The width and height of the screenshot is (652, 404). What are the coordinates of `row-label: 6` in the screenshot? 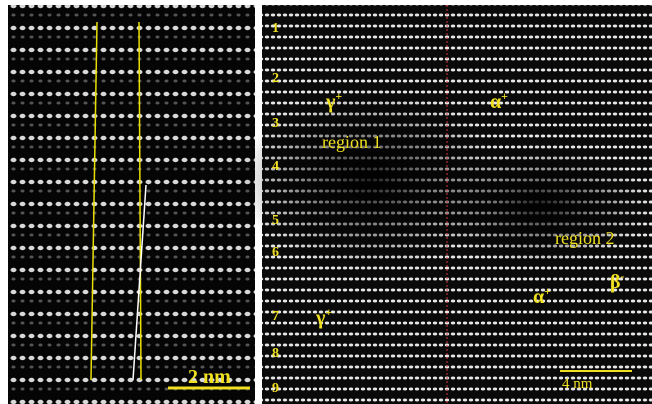 It's located at (275, 252).